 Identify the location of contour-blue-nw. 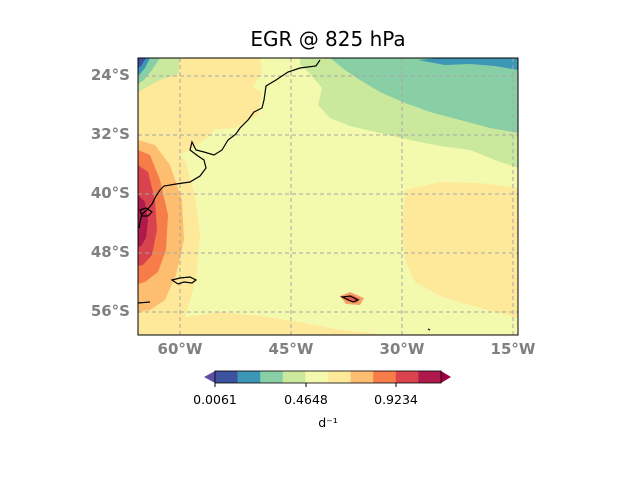
(142, 63).